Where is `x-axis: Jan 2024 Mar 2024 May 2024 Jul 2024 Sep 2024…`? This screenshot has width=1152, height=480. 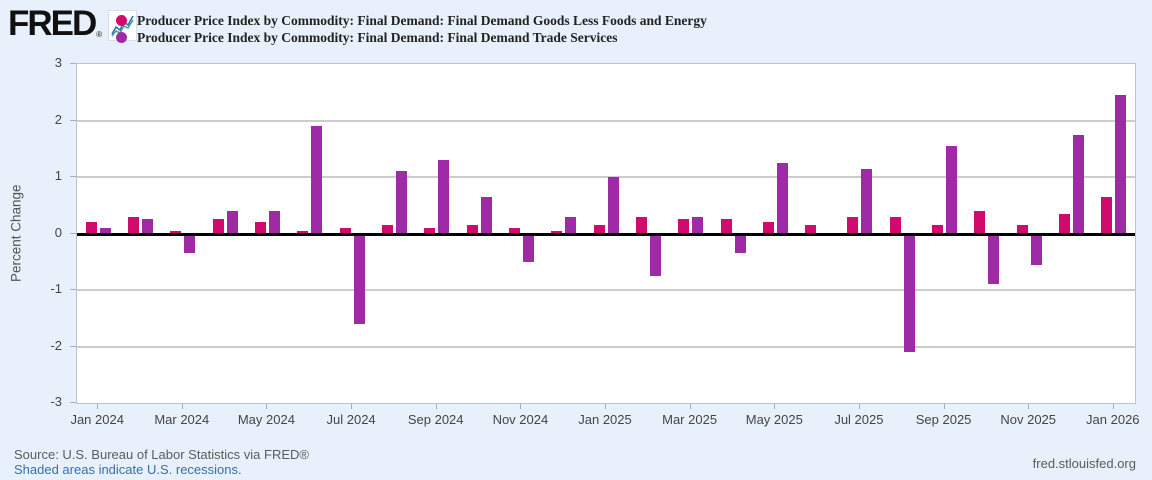 x-axis: Jan 2024 Mar 2024 May 2024 Jul 2024 Sep 2024… is located at coordinates (605, 419).